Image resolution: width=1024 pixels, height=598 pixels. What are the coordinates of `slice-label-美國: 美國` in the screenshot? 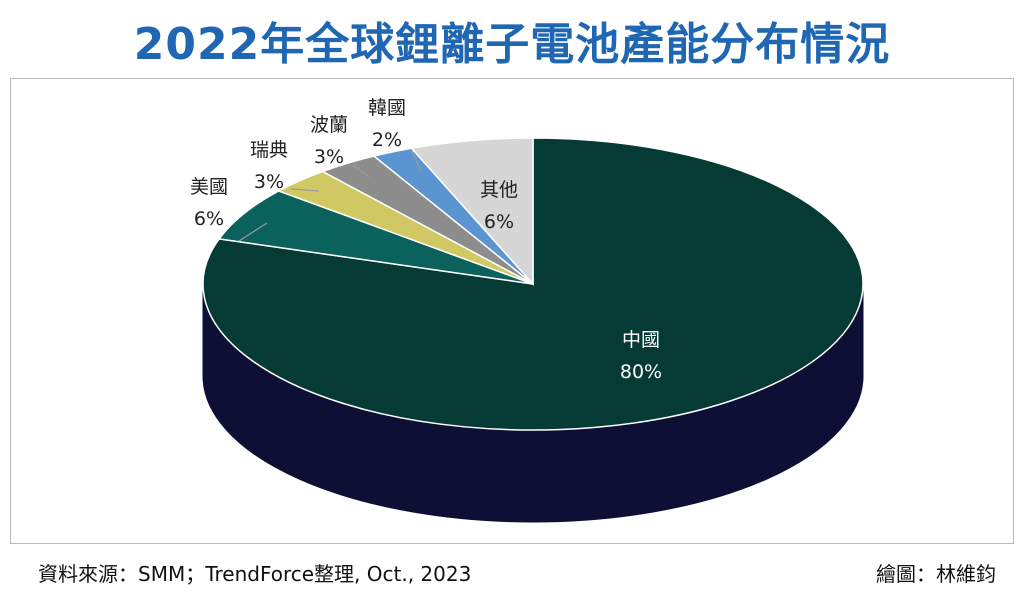 It's located at (209, 187).